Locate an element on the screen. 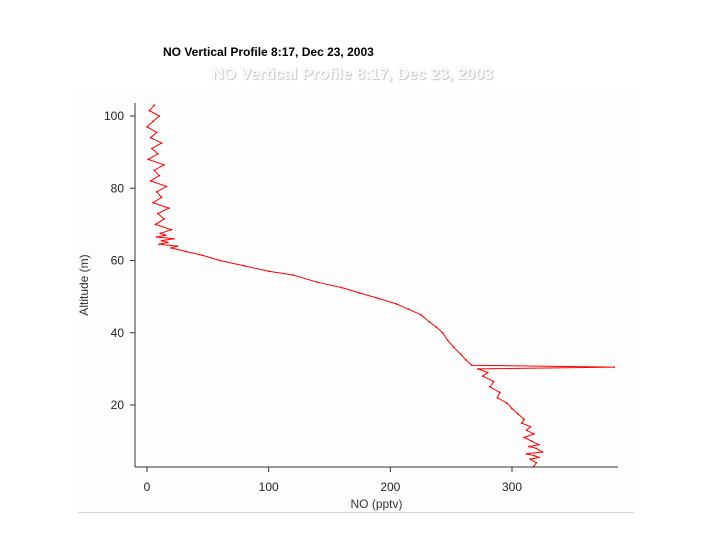  x-axis-label: NO (pptv) is located at coordinates (376, 504).